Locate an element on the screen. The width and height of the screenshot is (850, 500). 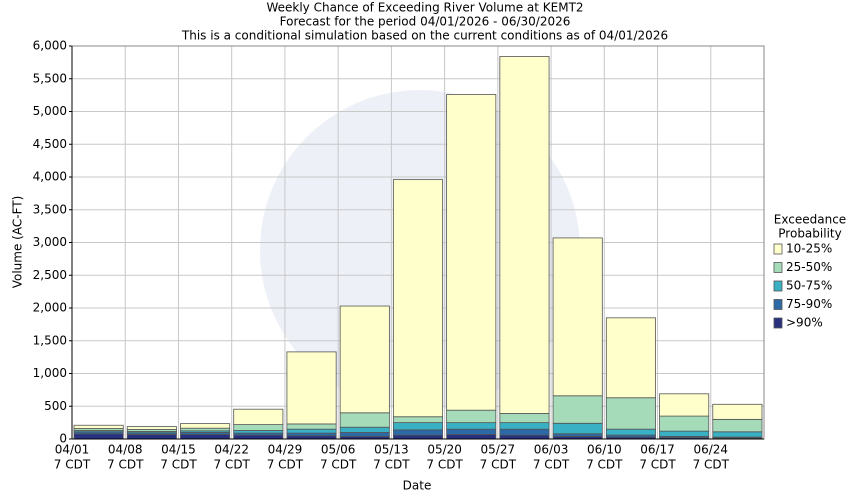
x-tick-label: 04/01 is located at coordinates (72, 450).